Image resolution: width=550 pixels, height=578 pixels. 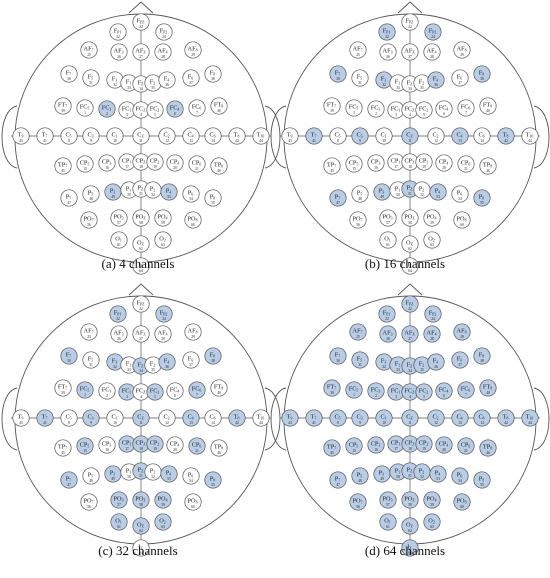 What do you see at coordinates (376, 396) in the screenshot?
I see `electrode-index: 2` at bounding box center [376, 396].